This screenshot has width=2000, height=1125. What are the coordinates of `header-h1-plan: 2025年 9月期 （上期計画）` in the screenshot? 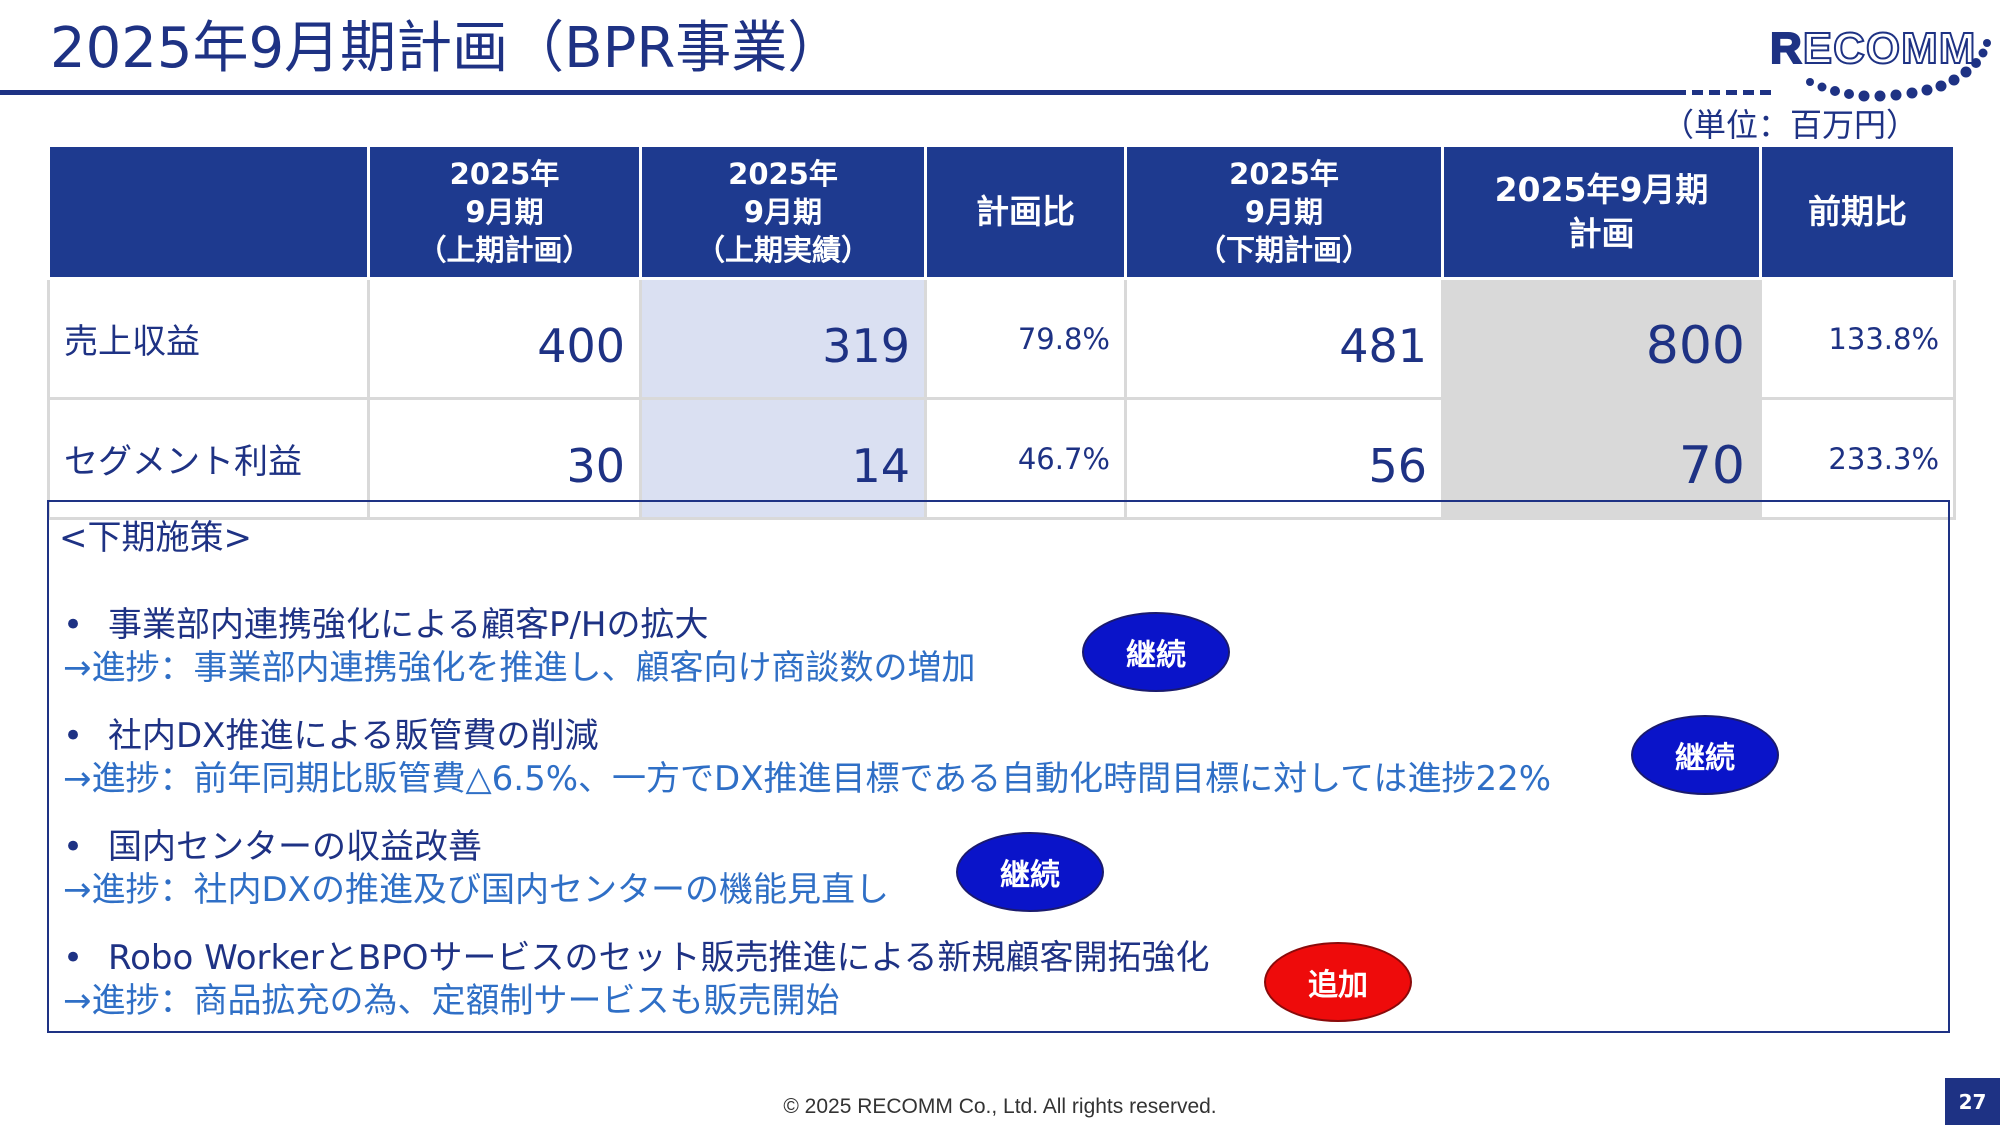 It's located at (504, 212).